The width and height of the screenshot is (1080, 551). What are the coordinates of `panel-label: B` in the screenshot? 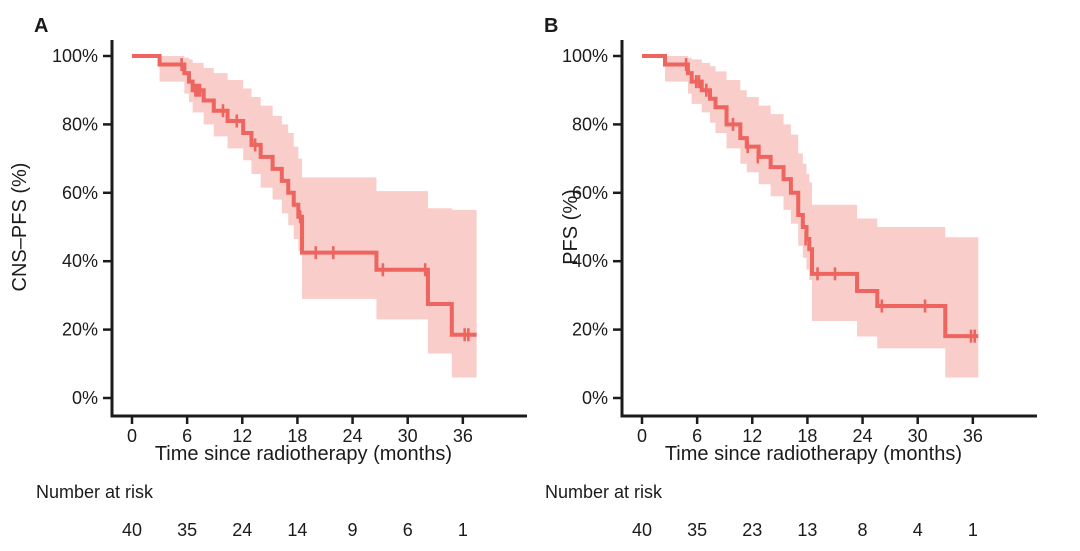 It's located at (551, 26).